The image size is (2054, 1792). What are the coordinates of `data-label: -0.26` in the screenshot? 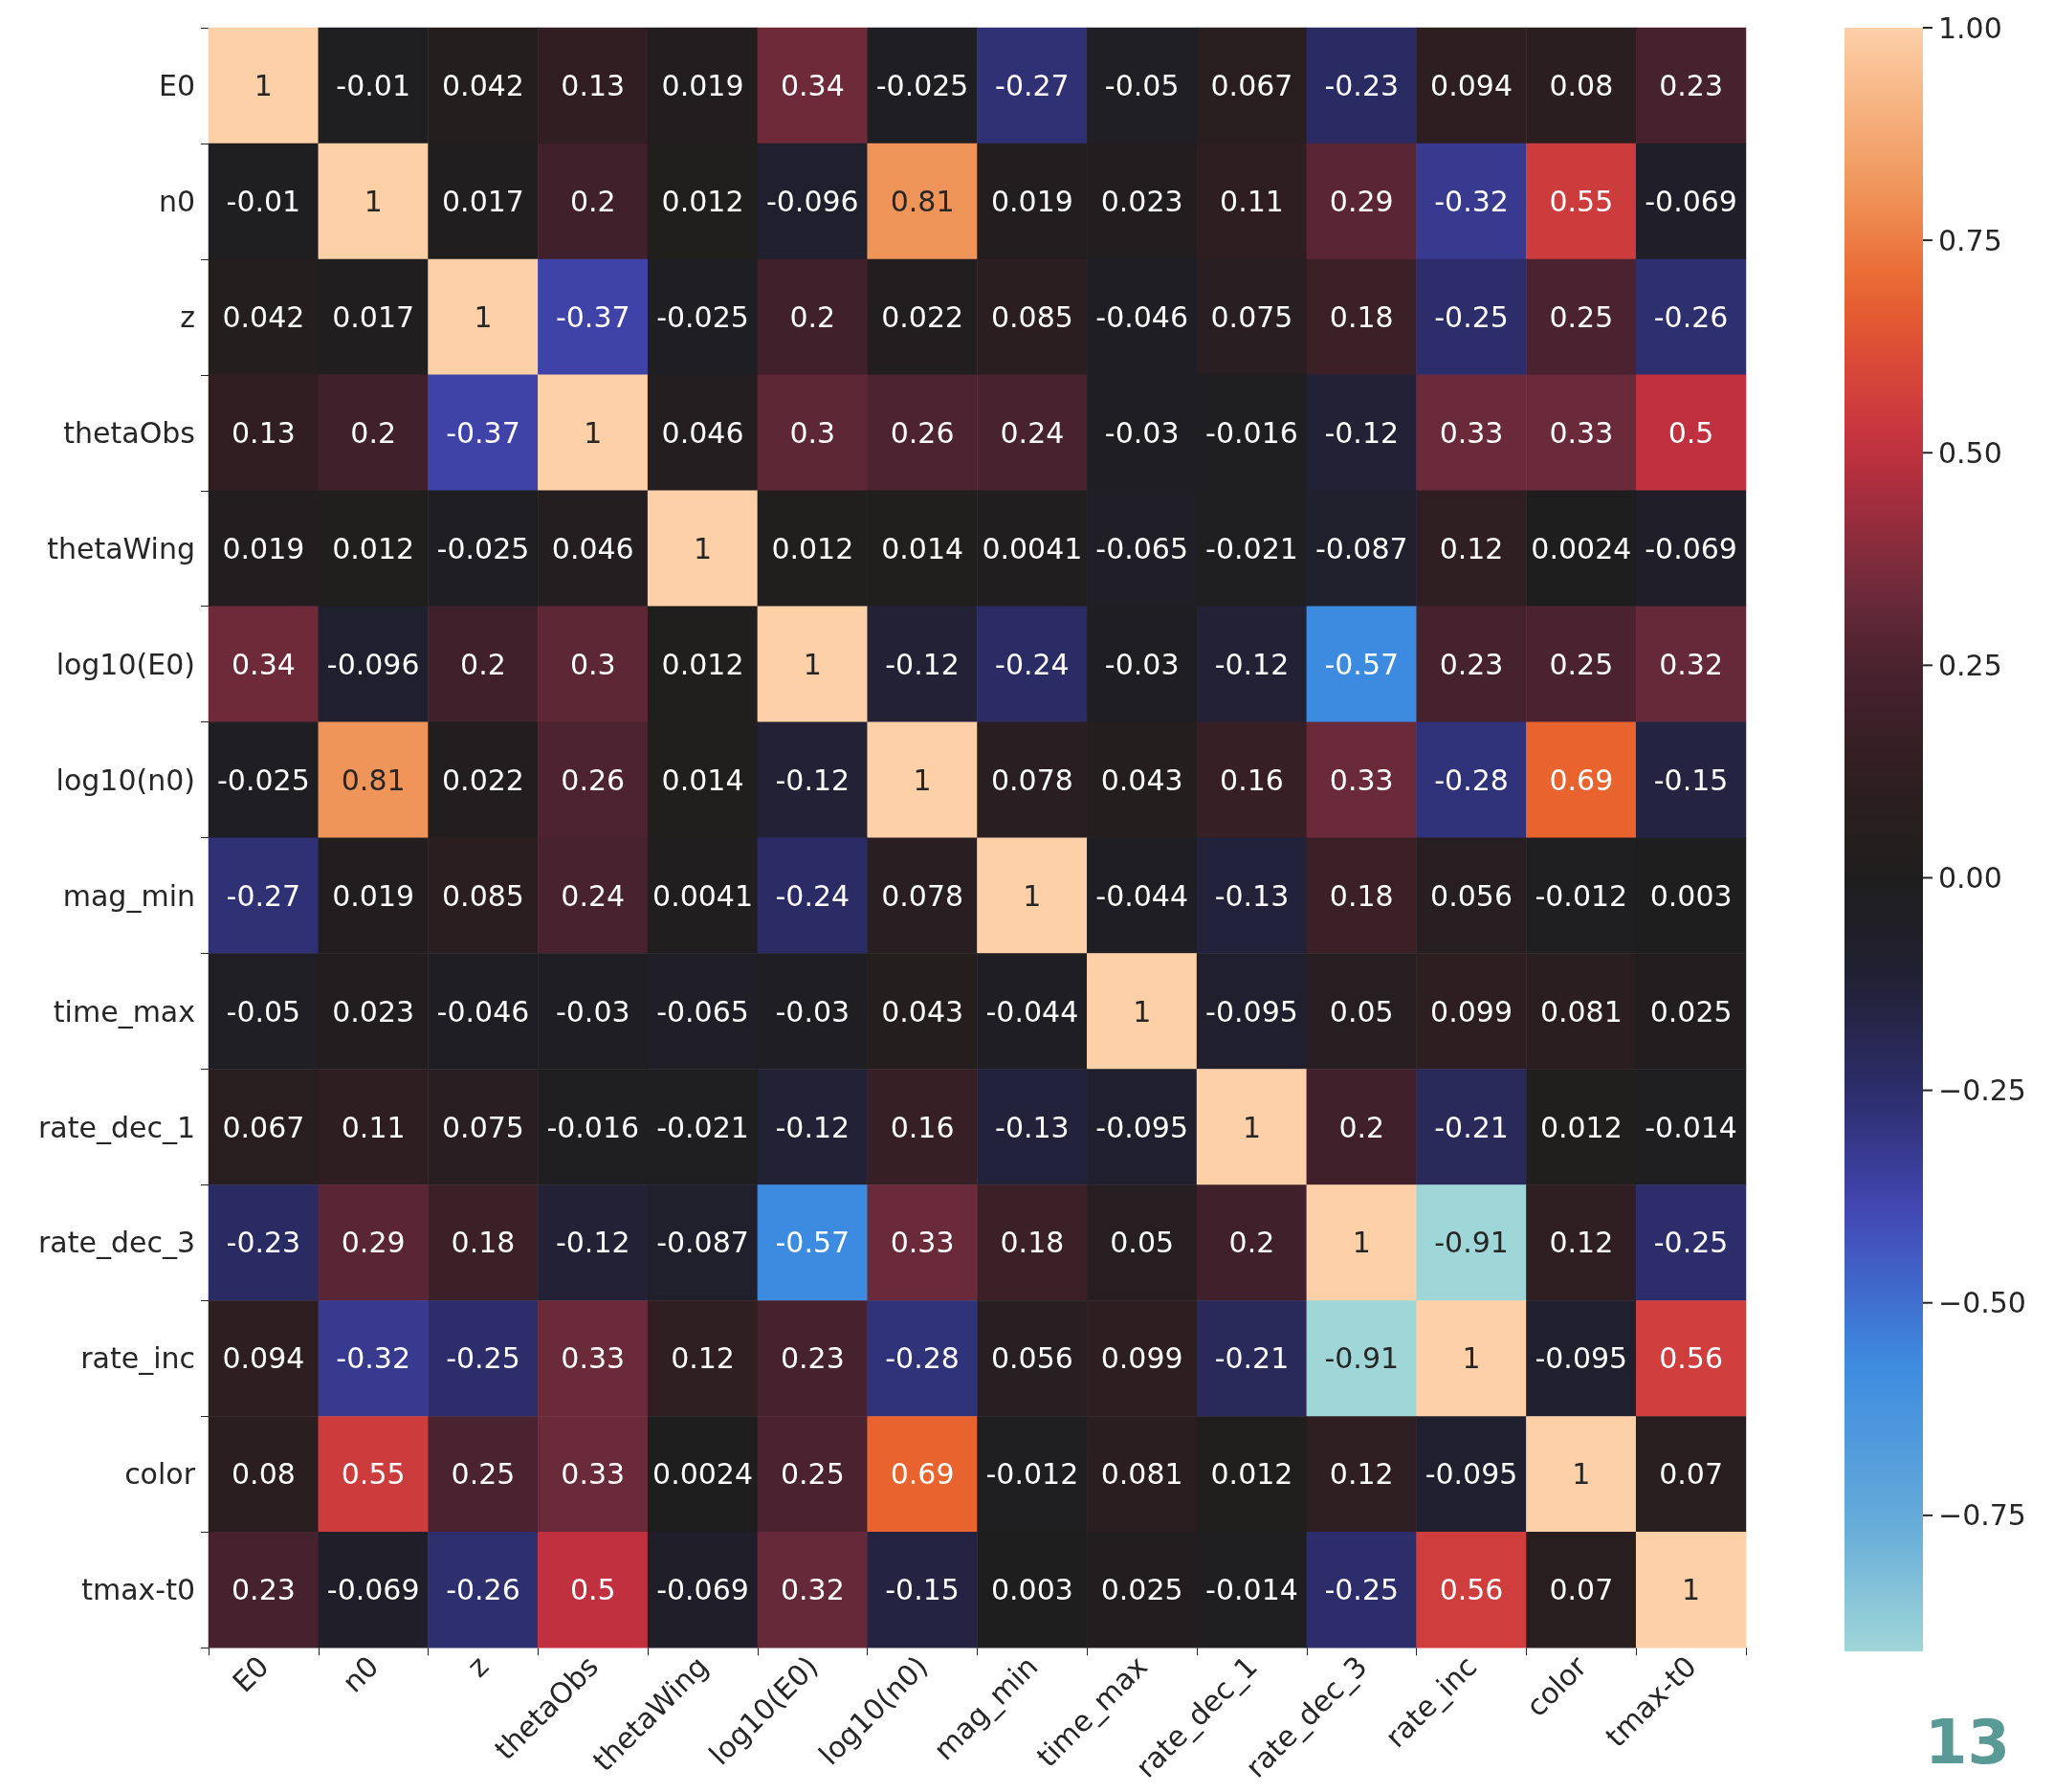 It's located at (483, 1590).